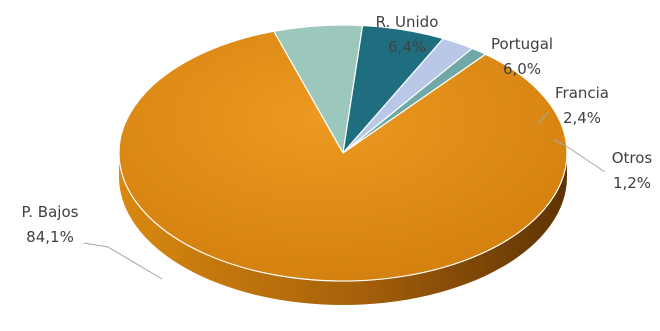 This screenshot has height=331, width=660. What do you see at coordinates (522, 69) in the screenshot?
I see `slice-value-portugal: 6,0%` at bounding box center [522, 69].